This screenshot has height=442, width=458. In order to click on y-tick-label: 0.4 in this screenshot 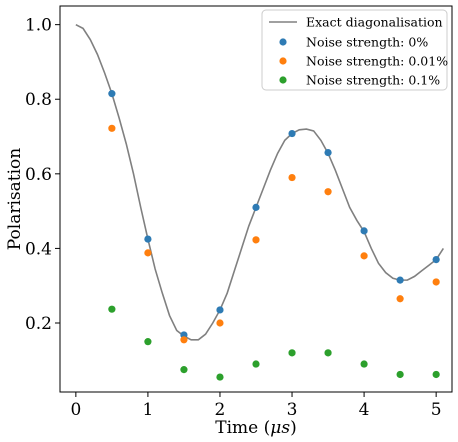, I will do `click(38, 249)`.